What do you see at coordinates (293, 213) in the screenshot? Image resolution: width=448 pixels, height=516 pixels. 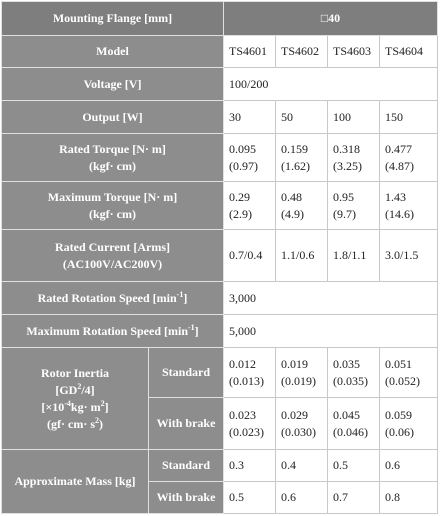 I see `text-line: (4.9)` at bounding box center [293, 213].